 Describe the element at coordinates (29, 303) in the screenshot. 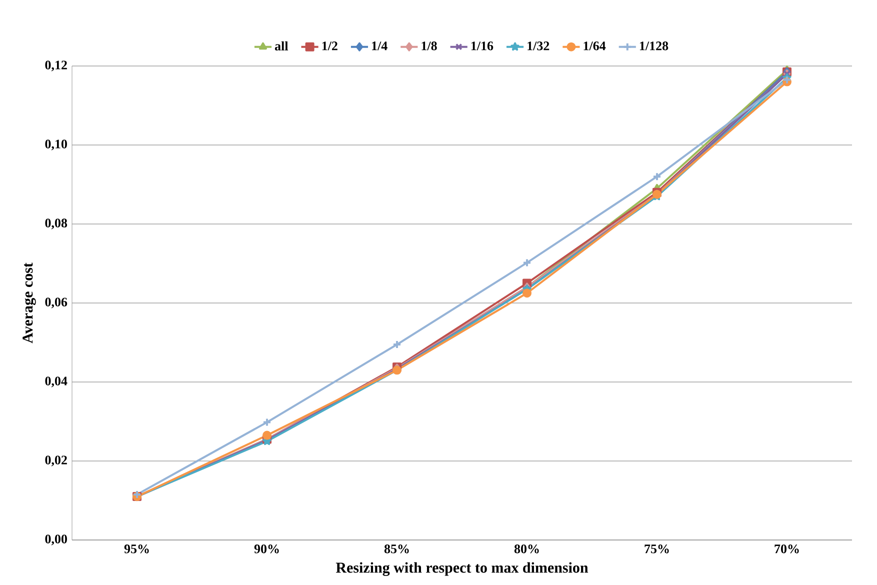

I see `y-axis-title: Average cost` at that location.